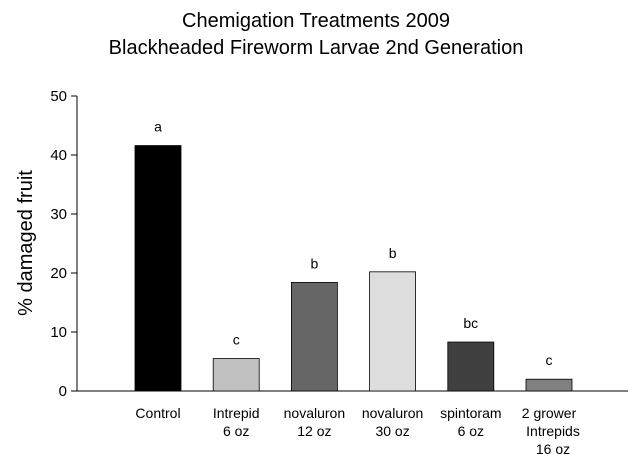  I want to click on chart-title: Chemigation Treatments 2009, so click(316, 21).